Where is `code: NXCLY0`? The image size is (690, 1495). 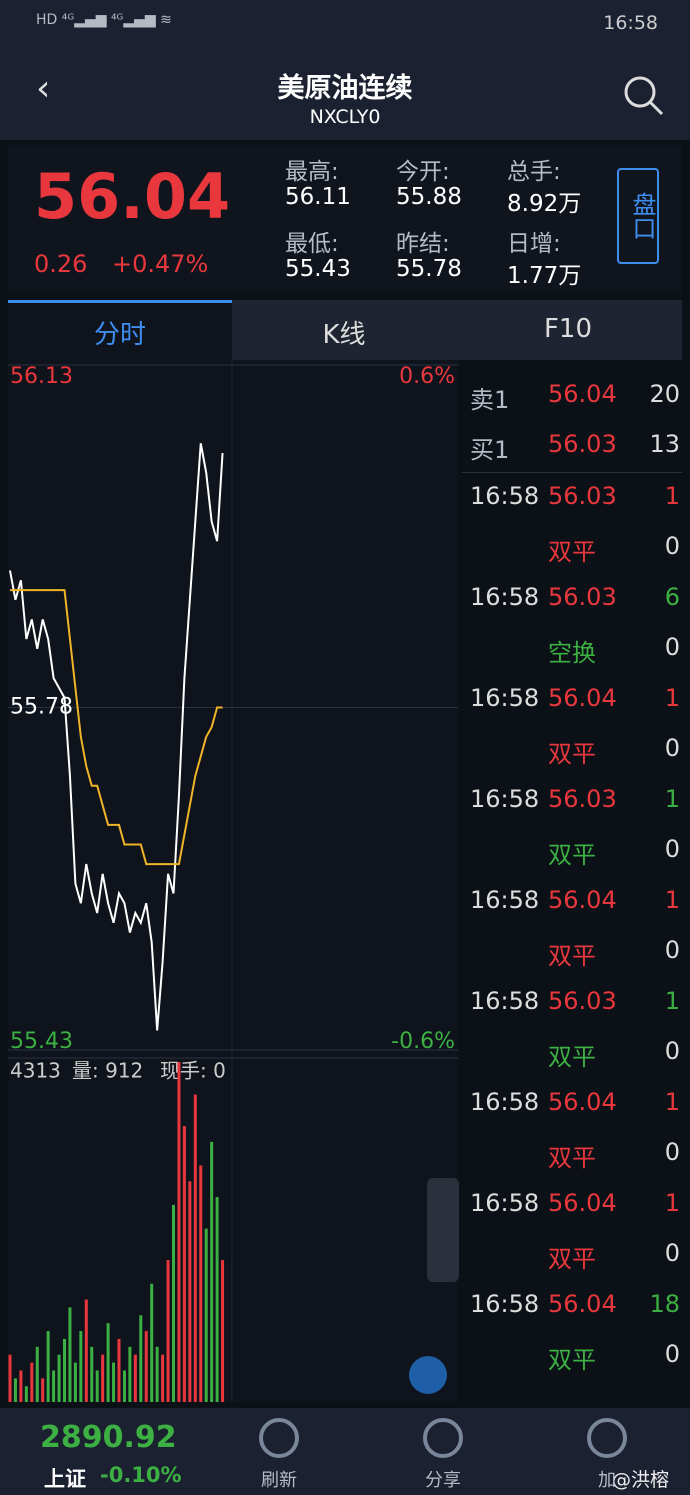 code: NXCLY0 is located at coordinates (345, 117).